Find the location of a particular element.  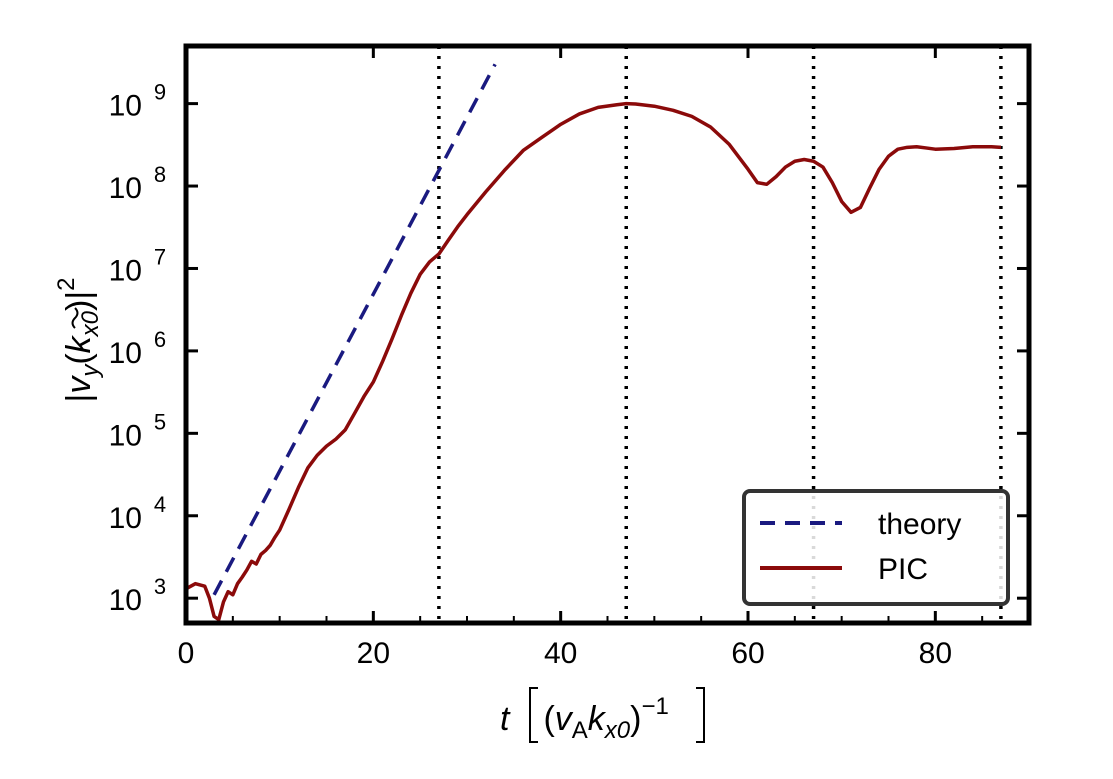

x-label-var: t is located at coordinates (505, 719).